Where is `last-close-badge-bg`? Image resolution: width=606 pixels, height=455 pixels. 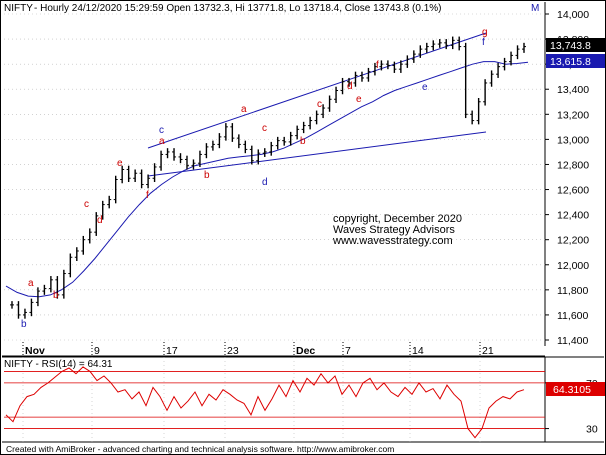 last-close-badge-bg is located at coordinates (575, 45).